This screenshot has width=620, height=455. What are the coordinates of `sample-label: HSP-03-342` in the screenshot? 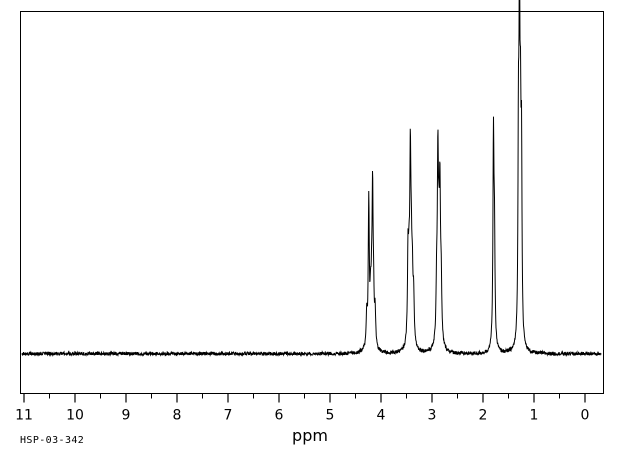 It's located at (52, 440).